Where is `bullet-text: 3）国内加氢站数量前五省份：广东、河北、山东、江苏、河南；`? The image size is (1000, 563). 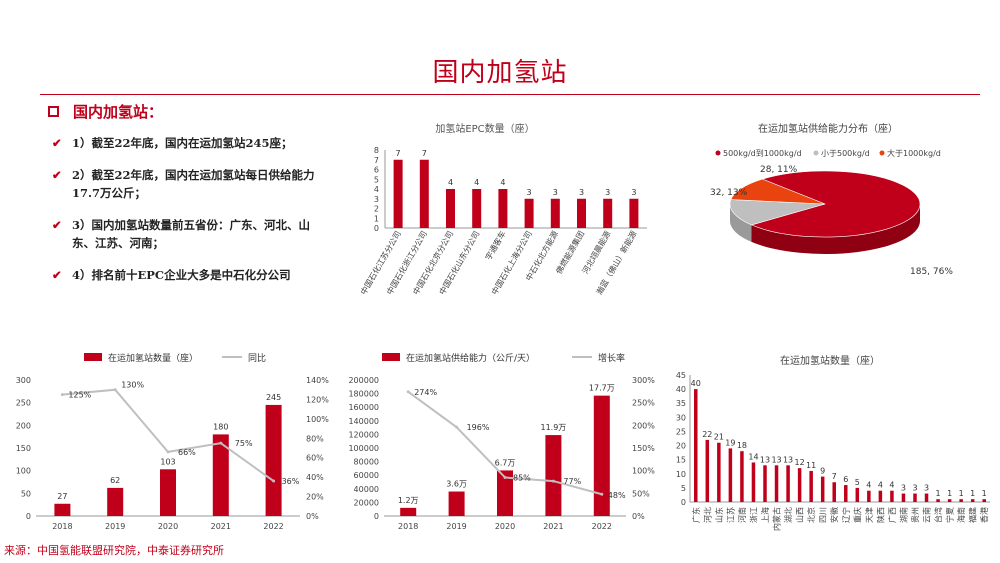
bullet-text: 3）国内加氢站数量前五省份：广东、河北、山东、江苏、河南； is located at coordinates (191, 234).